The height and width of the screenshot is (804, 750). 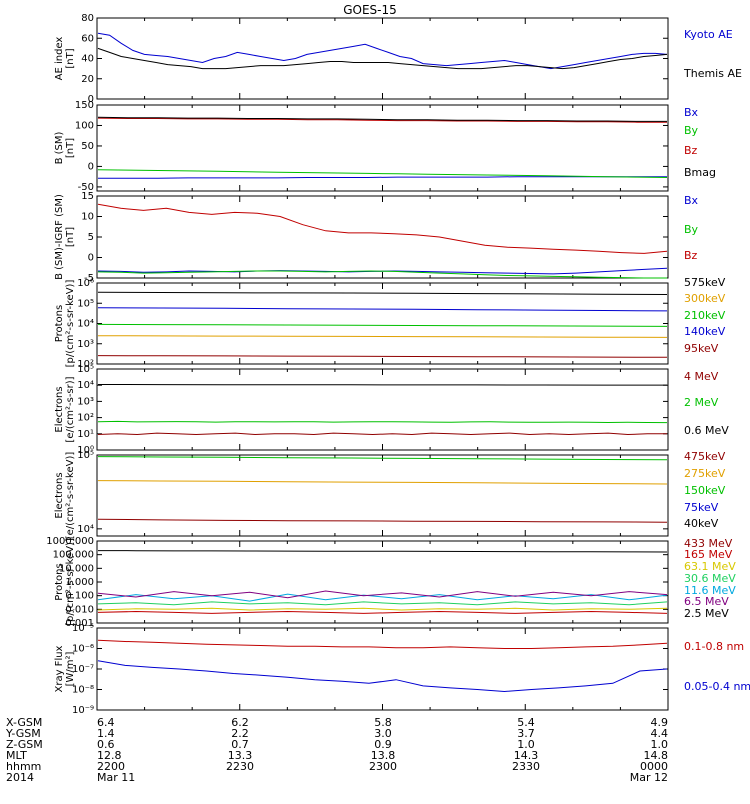 What do you see at coordinates (382, 458) in the screenshot?
I see `panel-6-series-150kev` at bounding box center [382, 458].